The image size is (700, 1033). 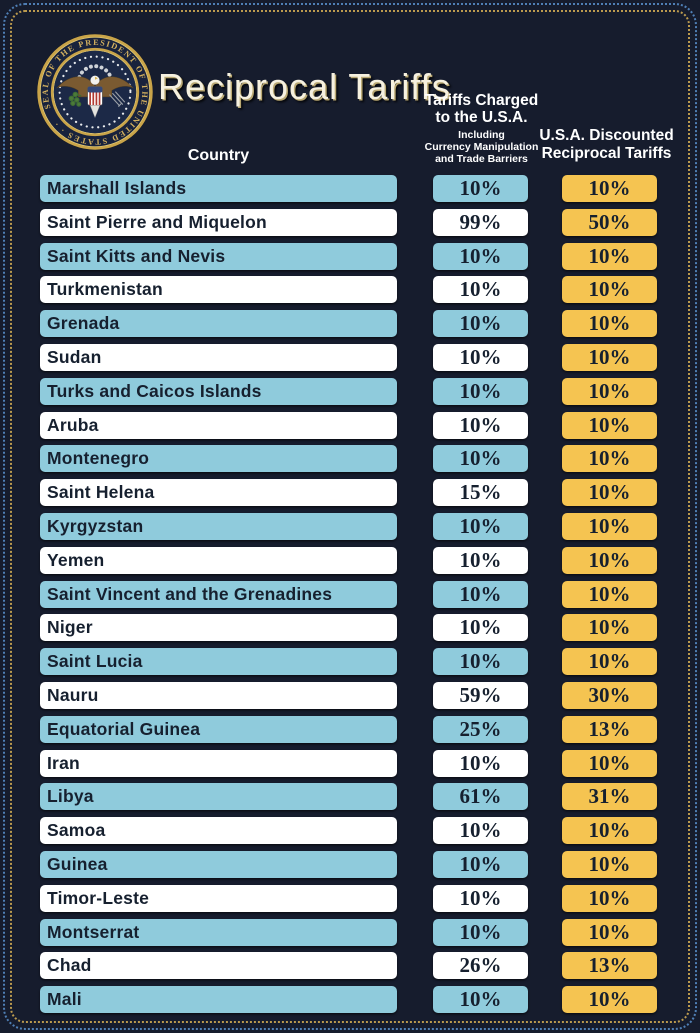 I want to click on tariff-discounted-cell: 30%, so click(x=609, y=695).